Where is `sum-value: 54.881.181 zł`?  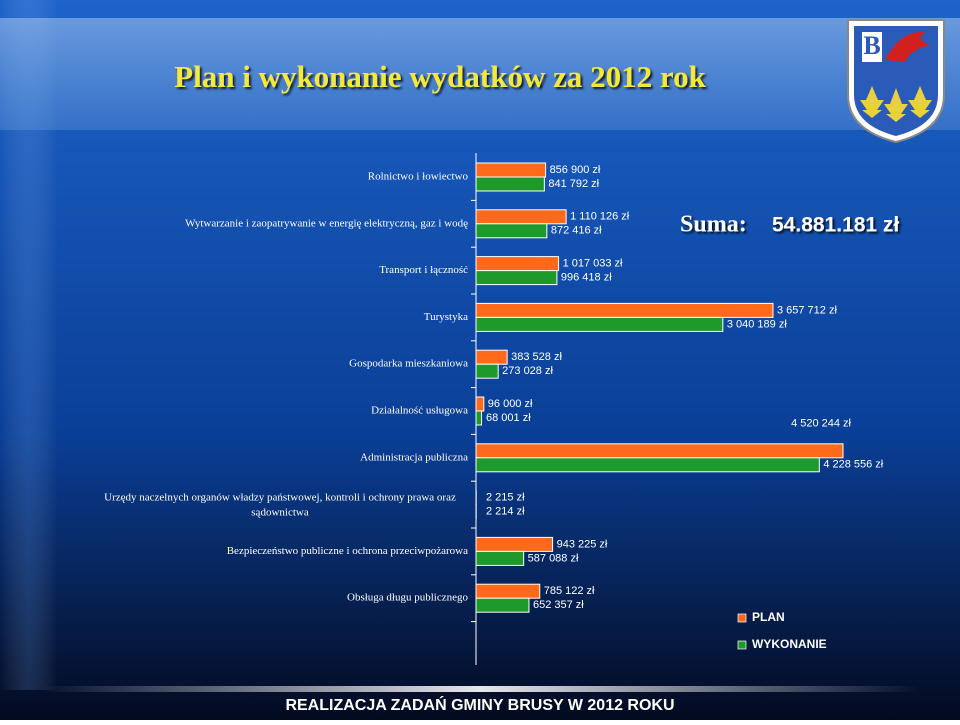
sum-value: 54.881.181 zł is located at coordinates (835, 225).